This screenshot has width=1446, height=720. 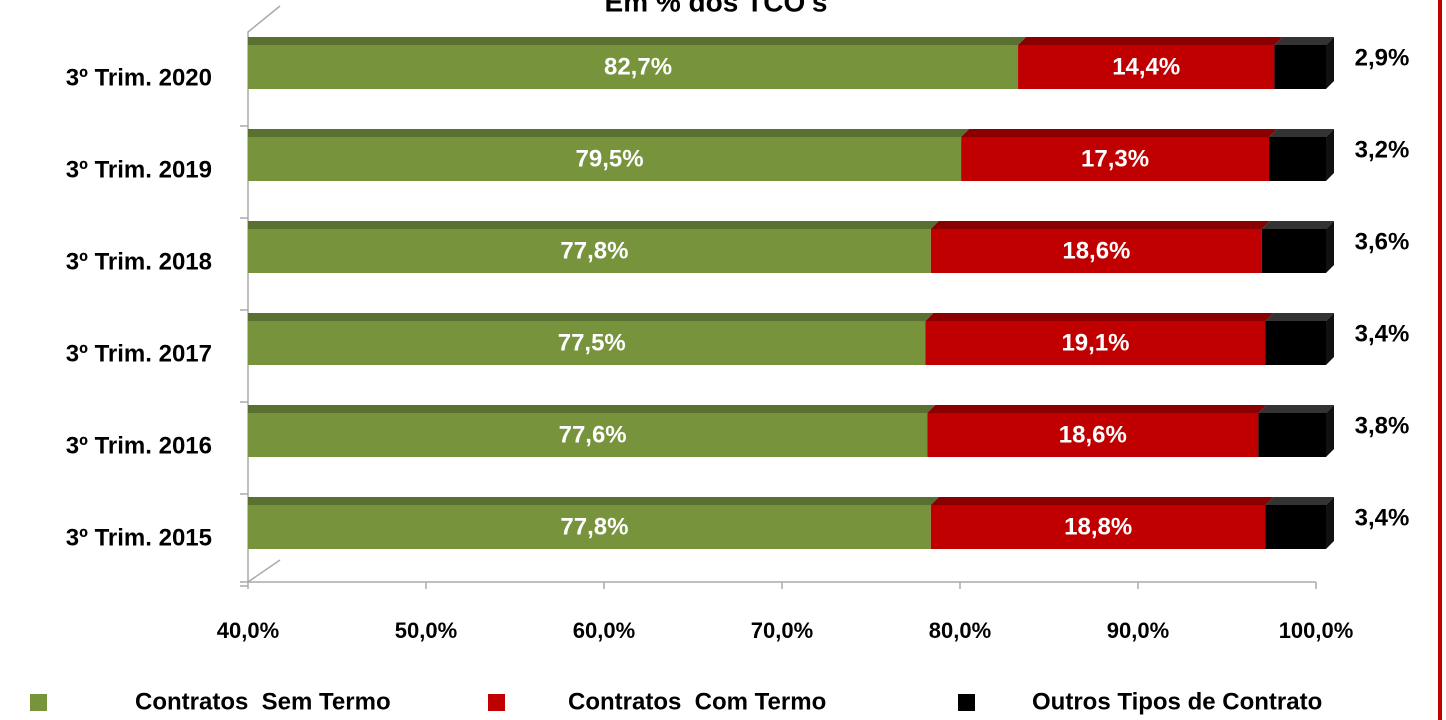 I want to click on value-label: 79,5%, so click(x=610, y=158).